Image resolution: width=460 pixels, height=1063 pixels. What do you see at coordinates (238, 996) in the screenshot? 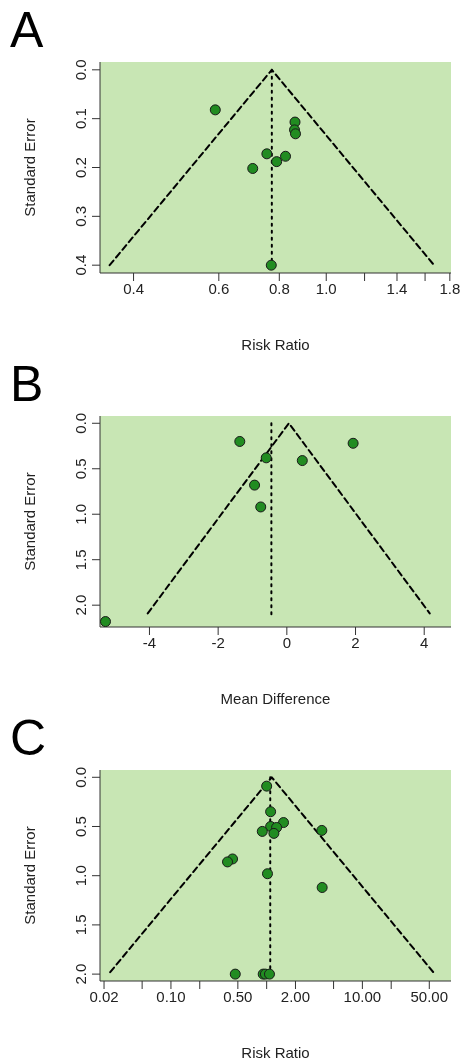
I see `x-tick-label: 0.50` at bounding box center [238, 996].